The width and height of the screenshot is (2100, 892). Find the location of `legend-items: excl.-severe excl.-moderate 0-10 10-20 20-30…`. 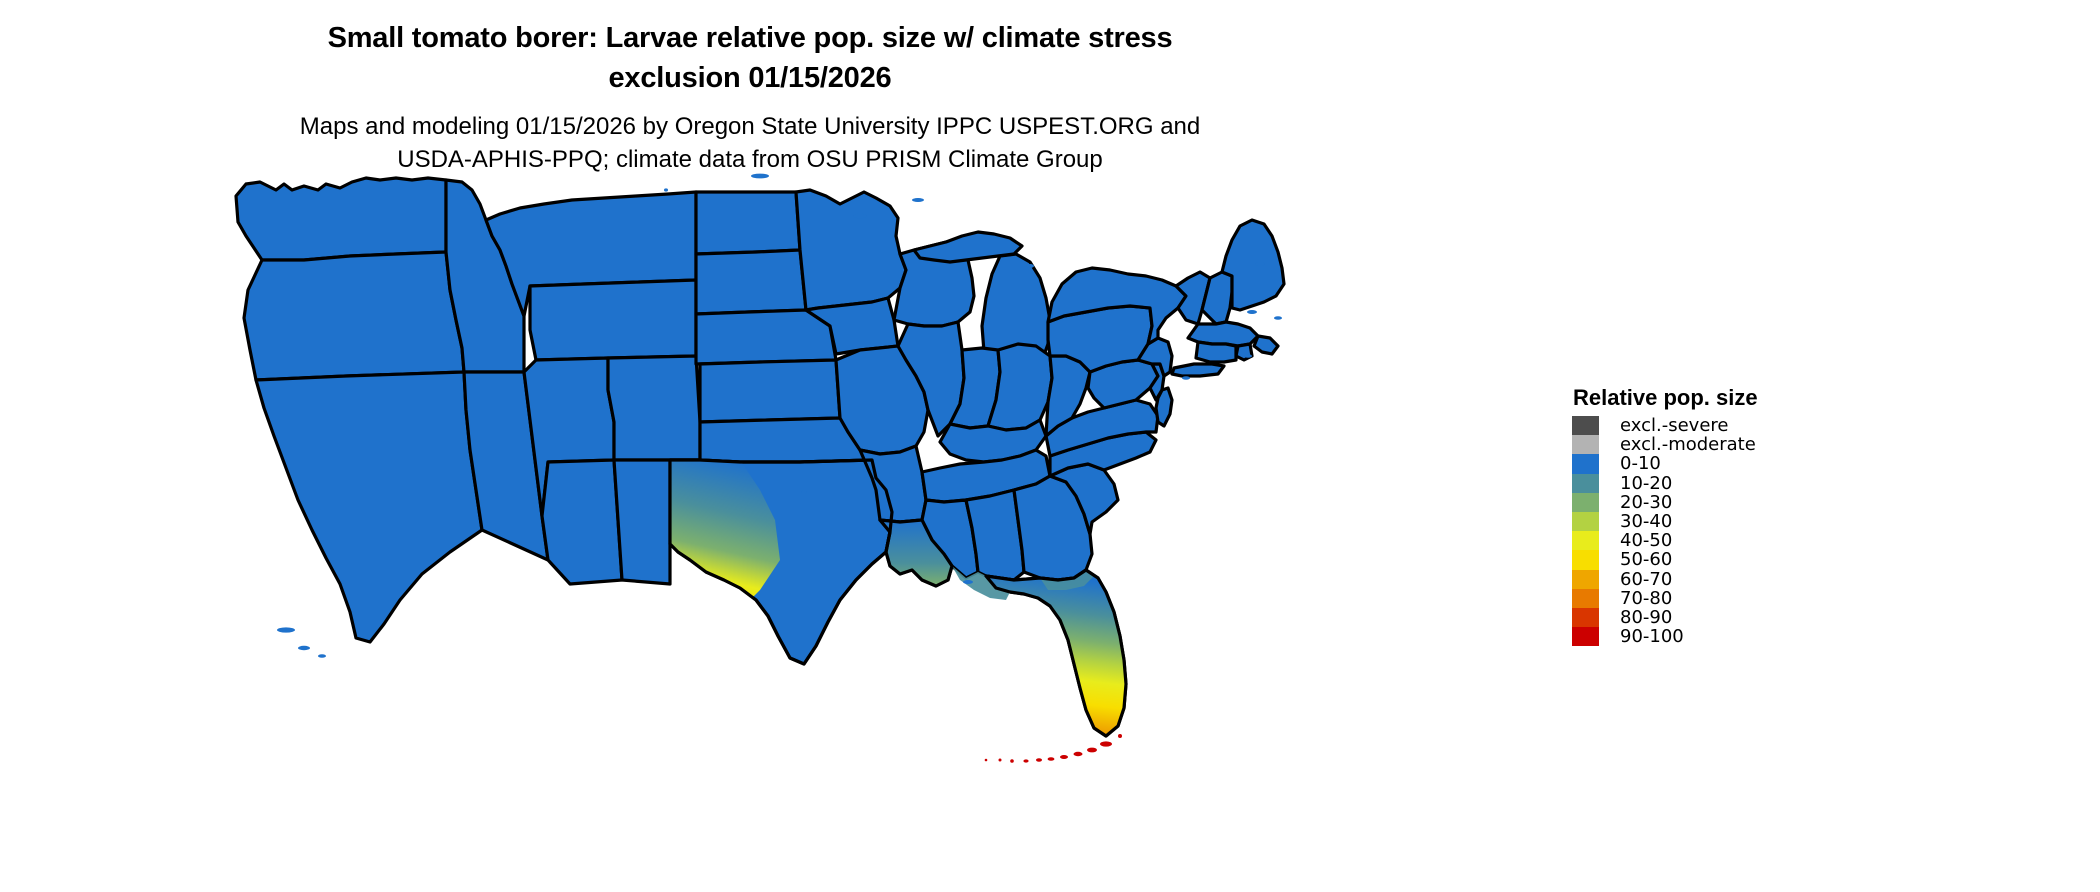

legend-items: excl.-severe excl.-moderate 0-10 10-20 20-30… is located at coordinates (1737, 531).